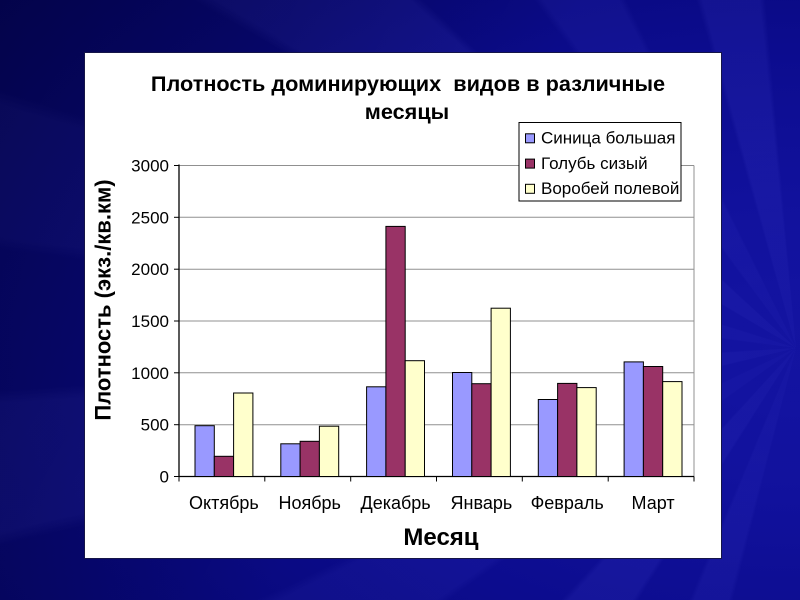 This screenshot has width=800, height=600. What do you see at coordinates (150, 373) in the screenshot?
I see `svg-text: 1000` at bounding box center [150, 373].